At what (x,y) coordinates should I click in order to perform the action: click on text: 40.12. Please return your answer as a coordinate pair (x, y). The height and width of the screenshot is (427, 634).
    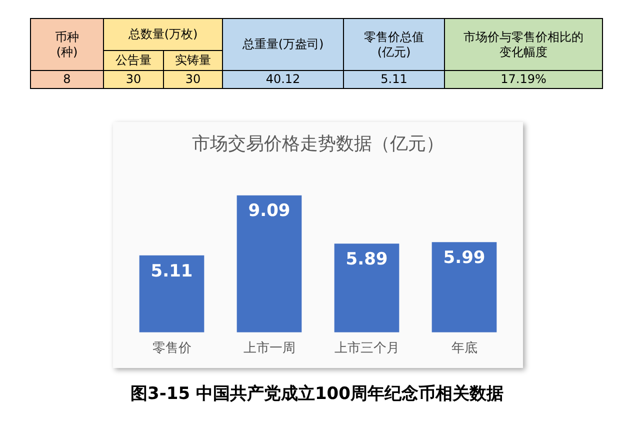
    Looking at the image, I should click on (283, 79).